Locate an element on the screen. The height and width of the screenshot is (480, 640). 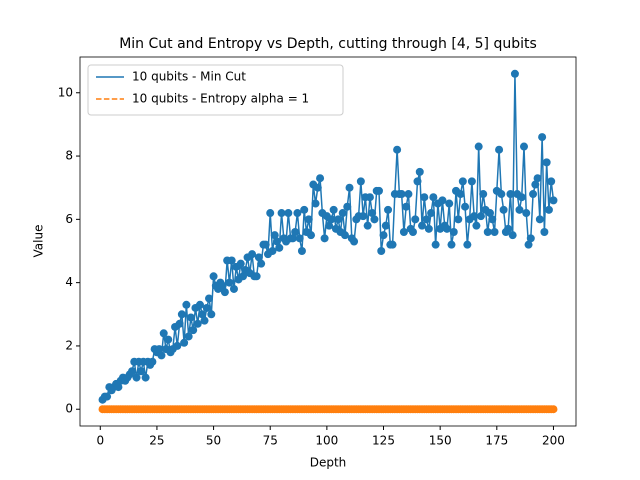
y-tick-label: 2 is located at coordinates (69, 345).